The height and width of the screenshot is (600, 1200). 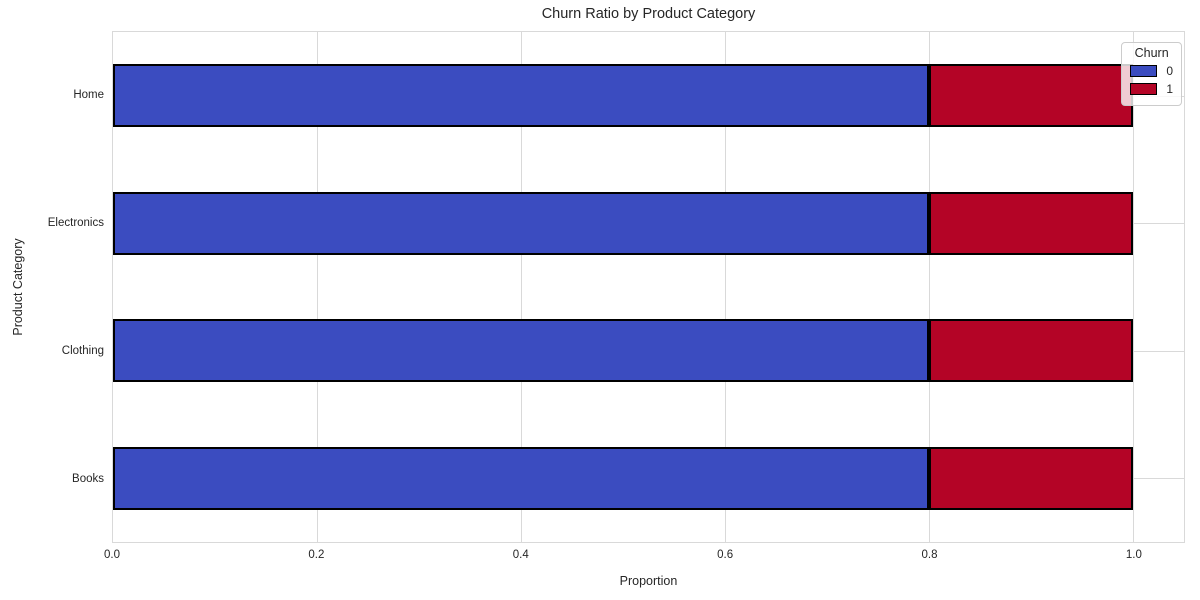 I want to click on y-tick-home: Home, so click(x=88, y=95).